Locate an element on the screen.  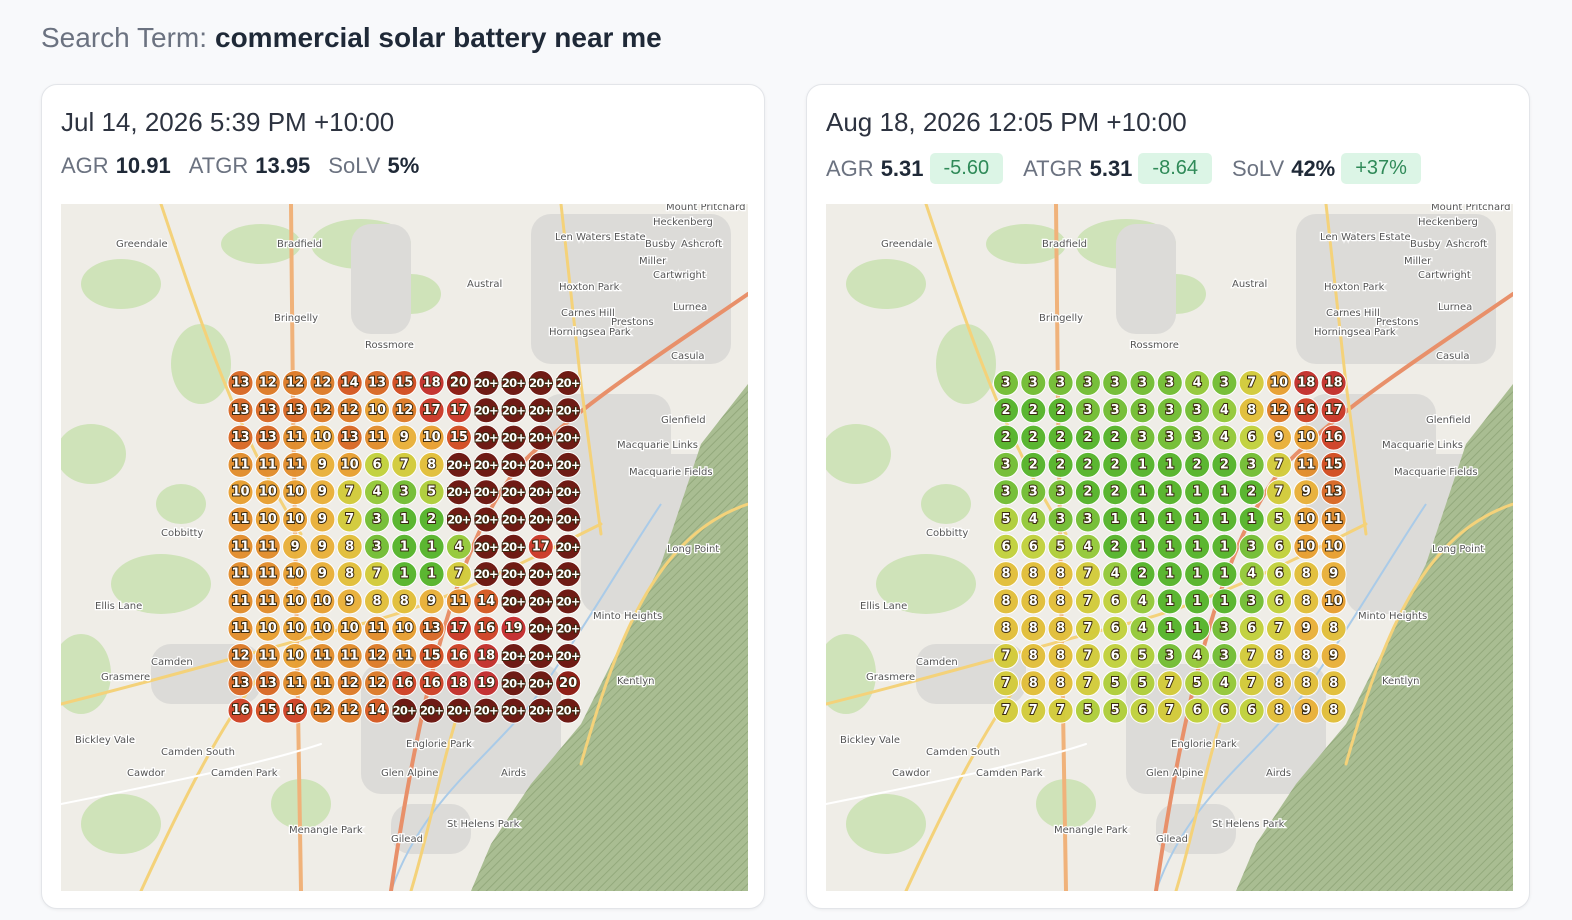
metric-value: 13.95 is located at coordinates (283, 165).